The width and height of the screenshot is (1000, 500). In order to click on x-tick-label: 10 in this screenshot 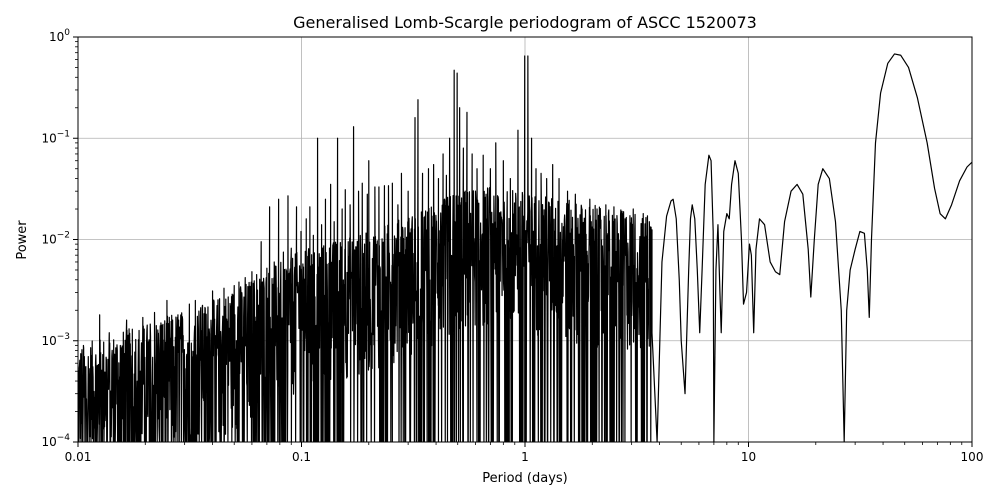, I will do `click(748, 457)`.